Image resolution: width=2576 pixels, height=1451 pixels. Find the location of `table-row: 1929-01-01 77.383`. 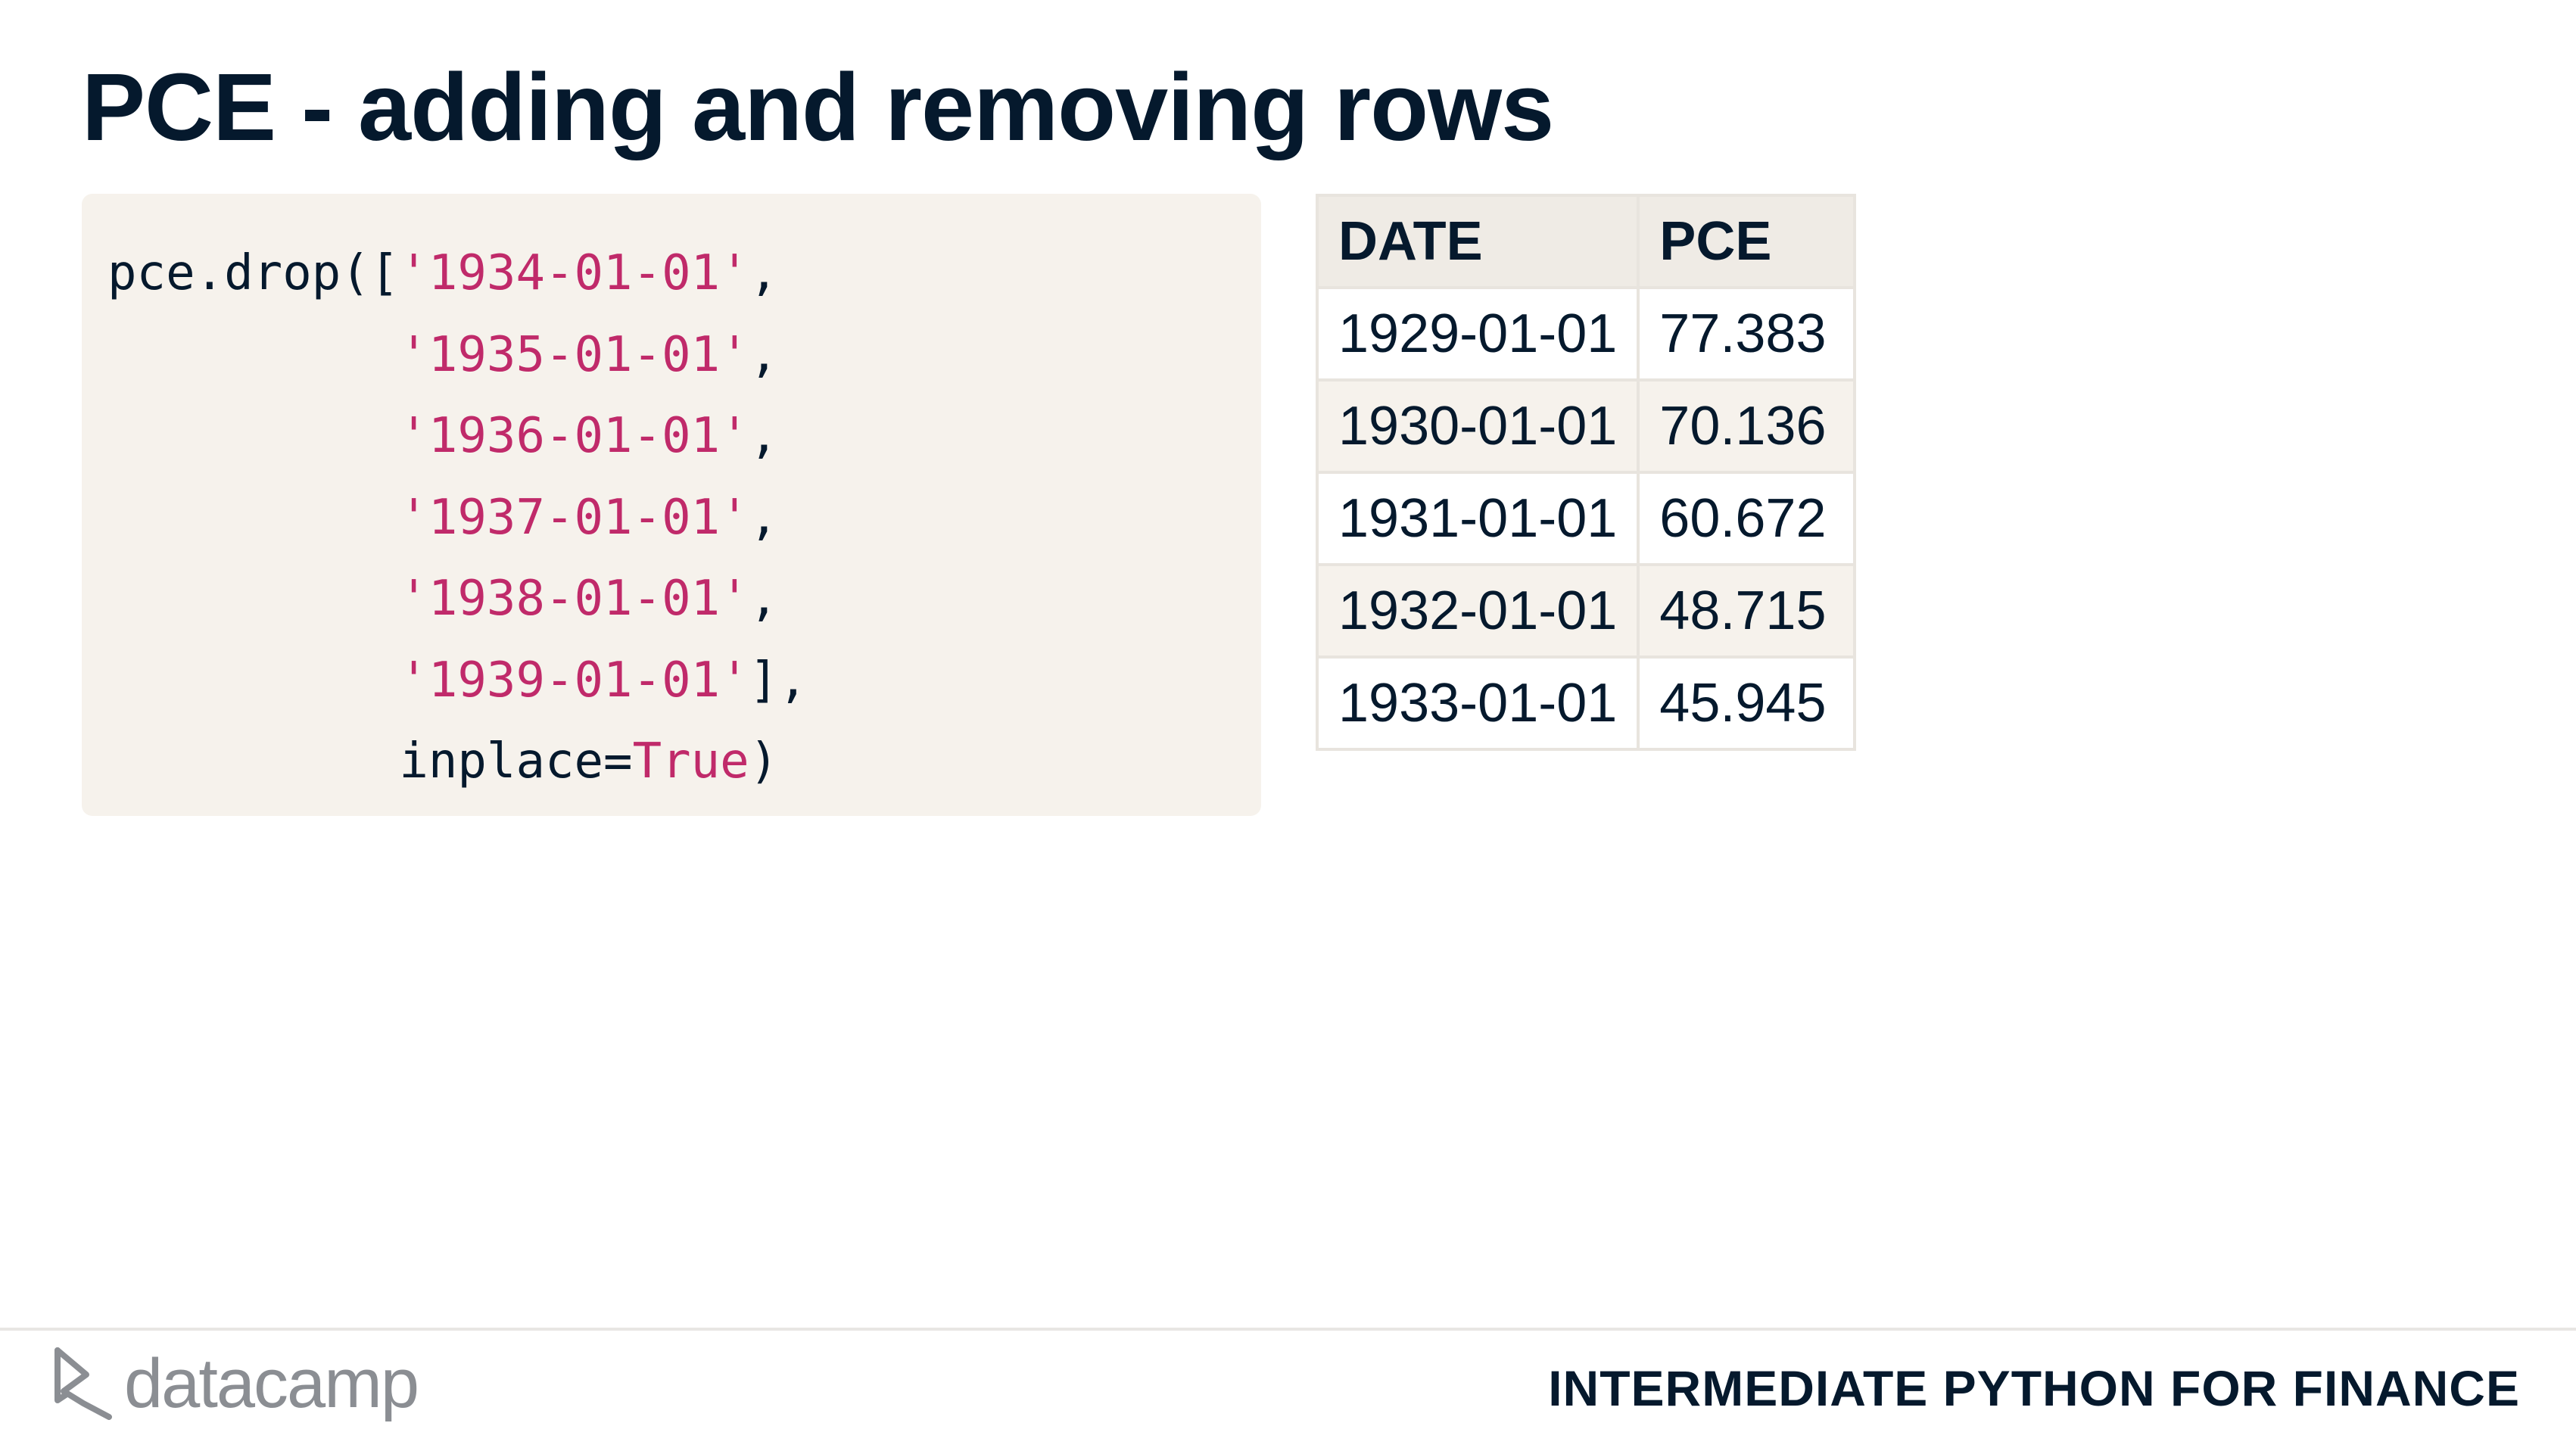

table-row: 1929-01-01 77.383 is located at coordinates (1586, 333).